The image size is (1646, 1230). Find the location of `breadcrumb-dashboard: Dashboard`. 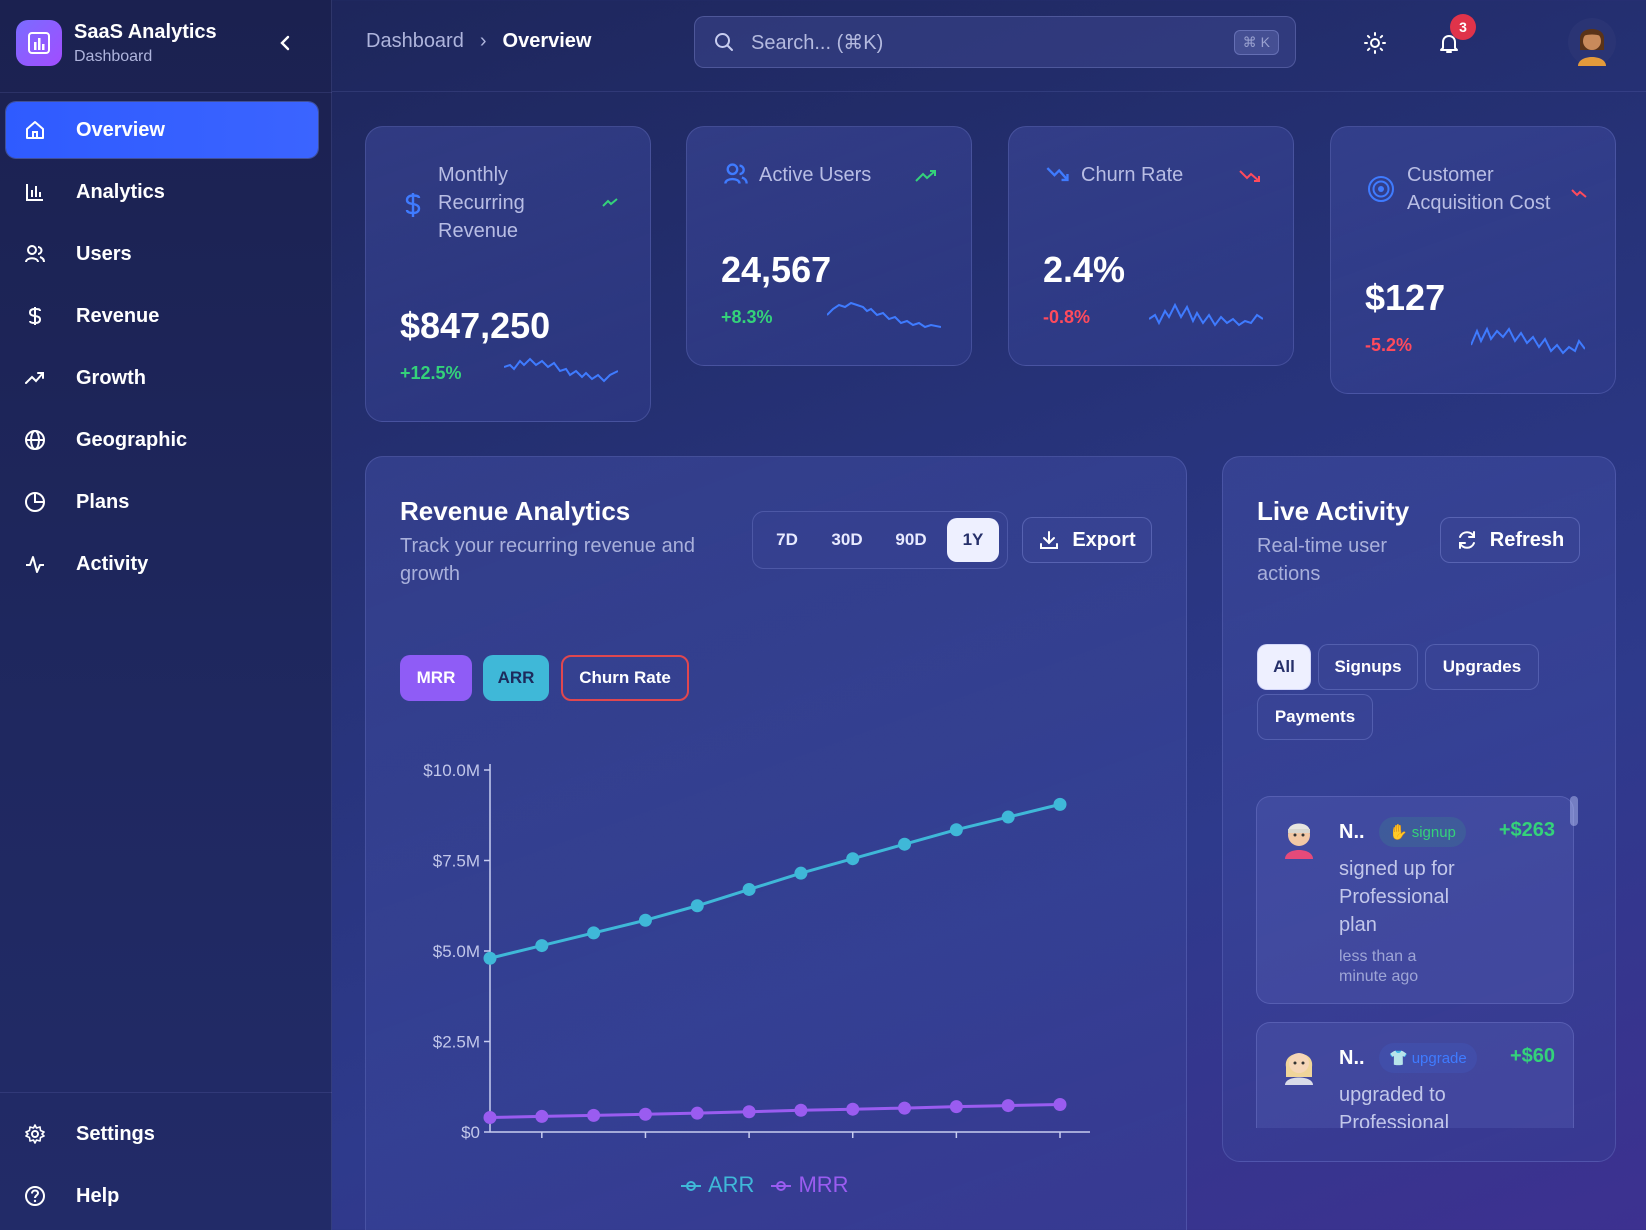

breadcrumb-dashboard: Dashboard is located at coordinates (415, 41).